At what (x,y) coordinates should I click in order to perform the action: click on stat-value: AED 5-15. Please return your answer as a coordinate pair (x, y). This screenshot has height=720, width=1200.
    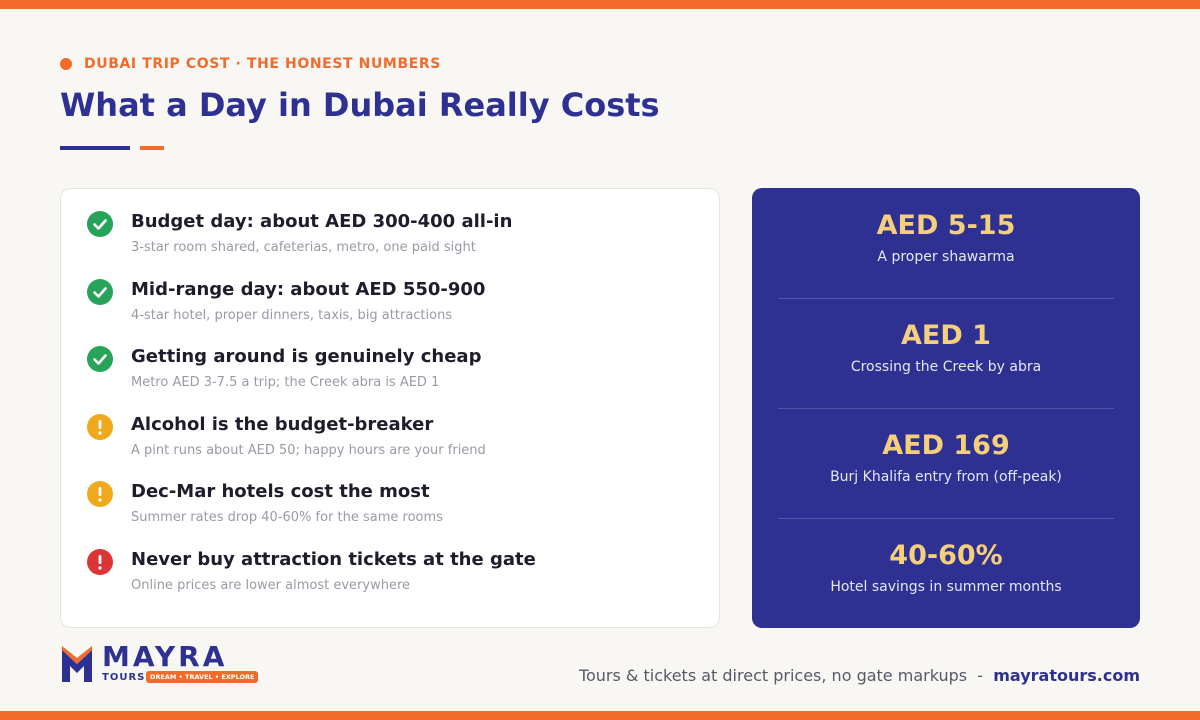
    Looking at the image, I should click on (946, 225).